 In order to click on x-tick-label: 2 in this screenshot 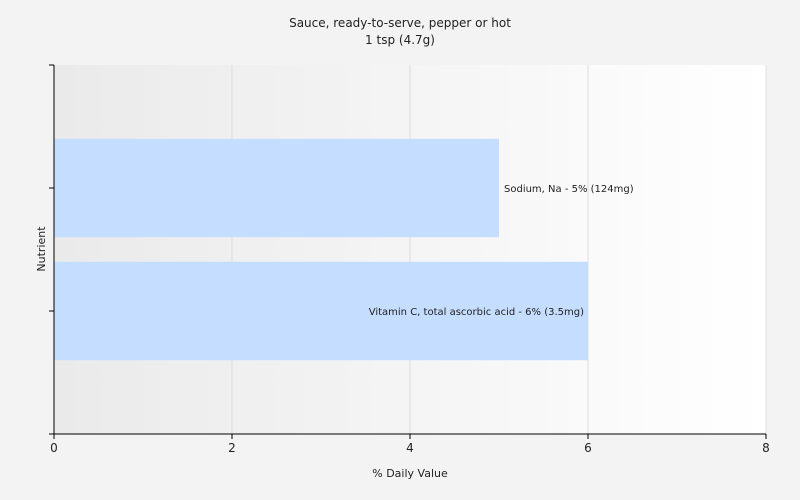, I will do `click(232, 448)`.